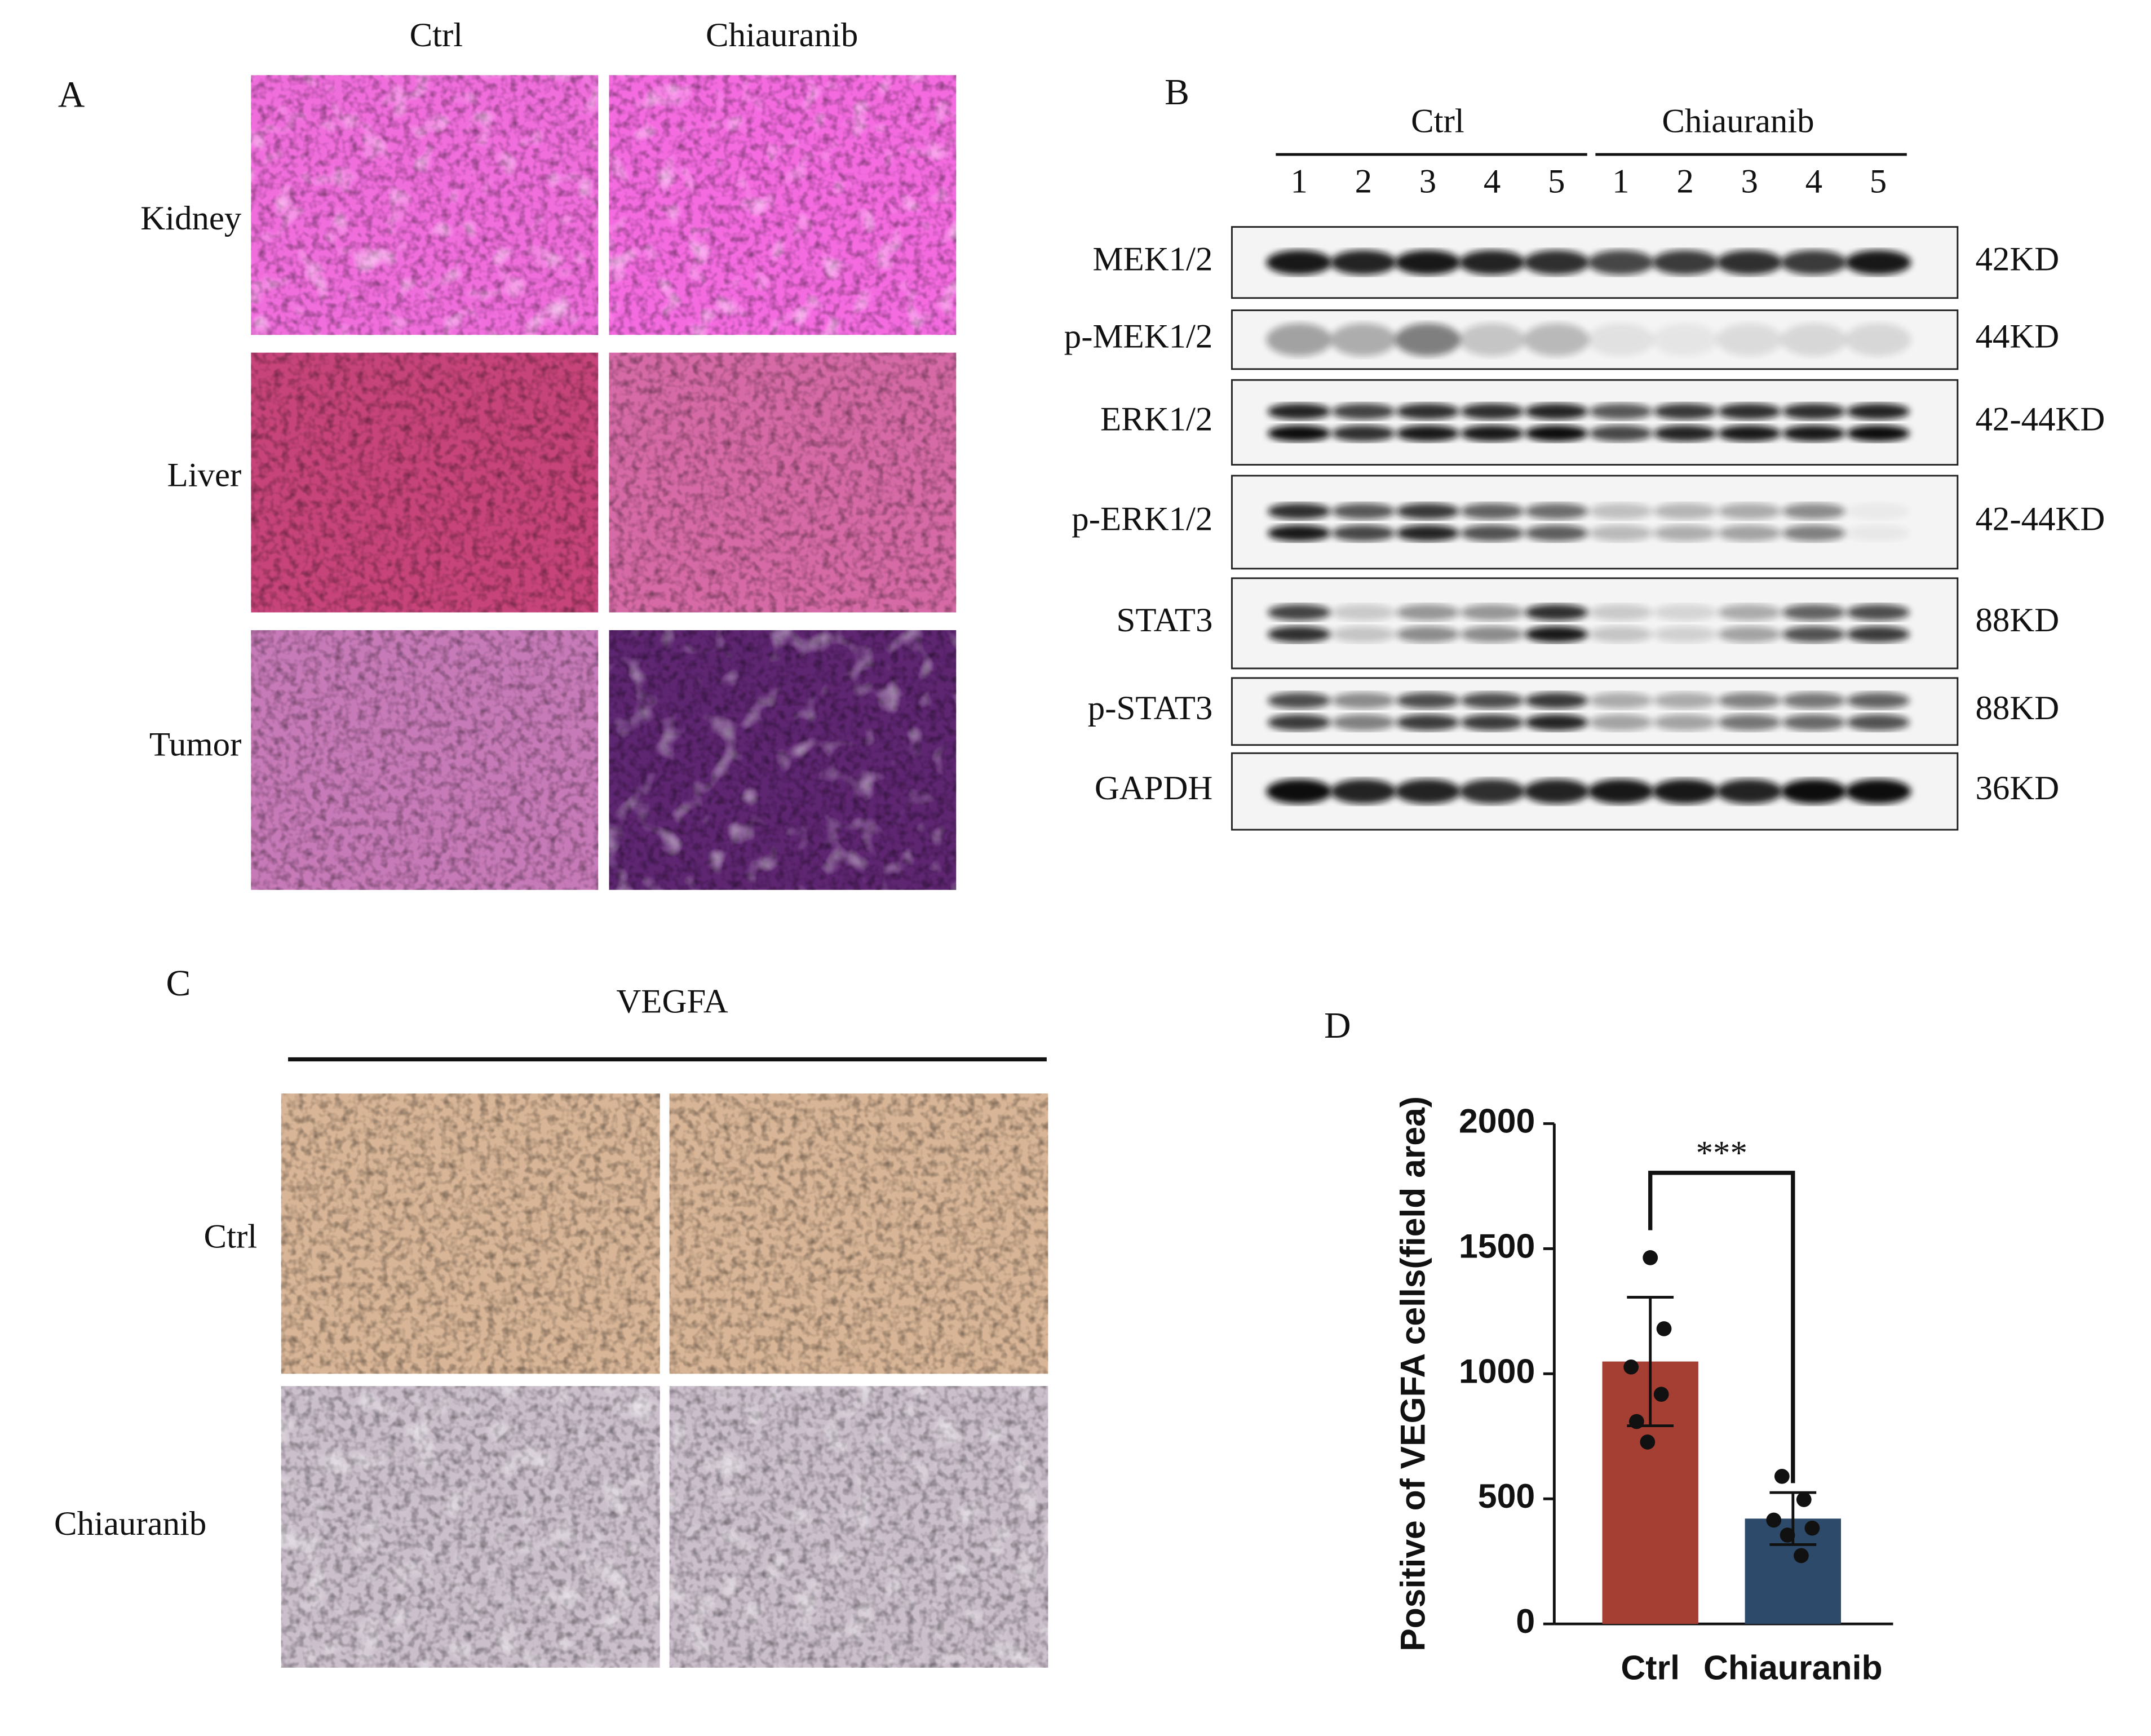 The width and height of the screenshot is (2151, 1736). Describe the element at coordinates (1497, 1371) in the screenshot. I see `y-tick-label: 1000` at that location.